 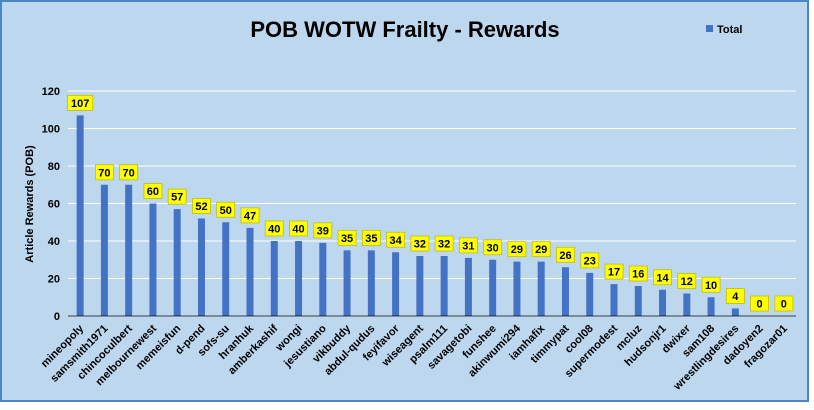 I want to click on legend-label: Total, so click(x=729, y=30).